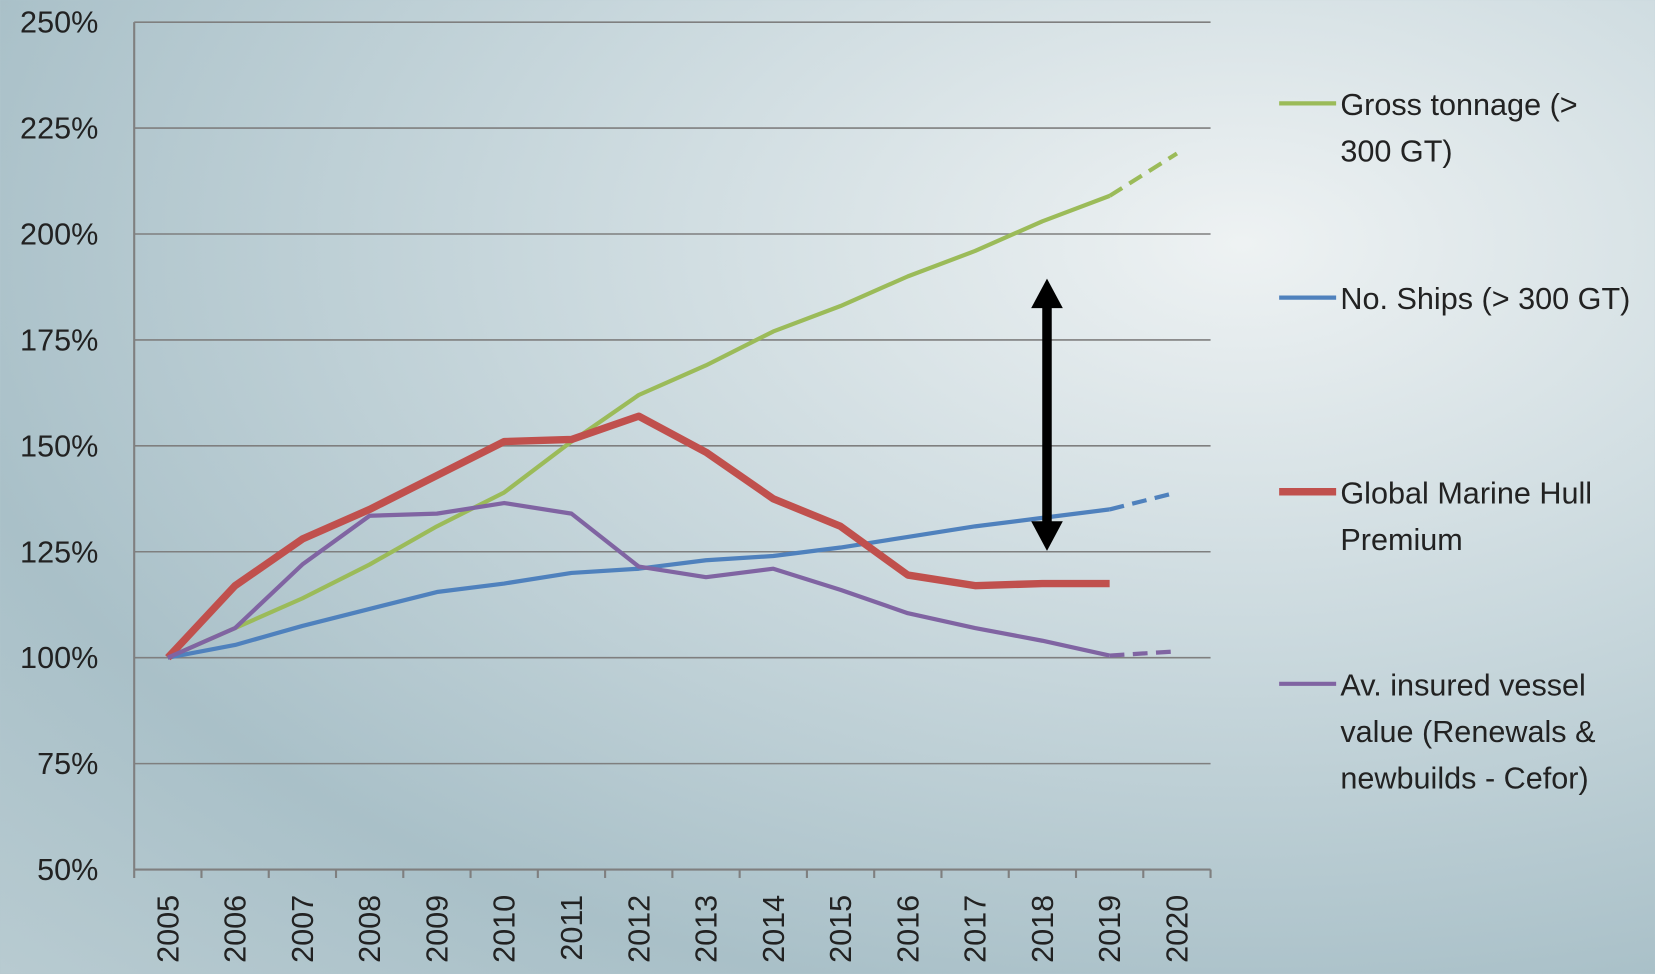  I want to click on legend-box: Global Marine Hull Premium, so click(1466, 517).